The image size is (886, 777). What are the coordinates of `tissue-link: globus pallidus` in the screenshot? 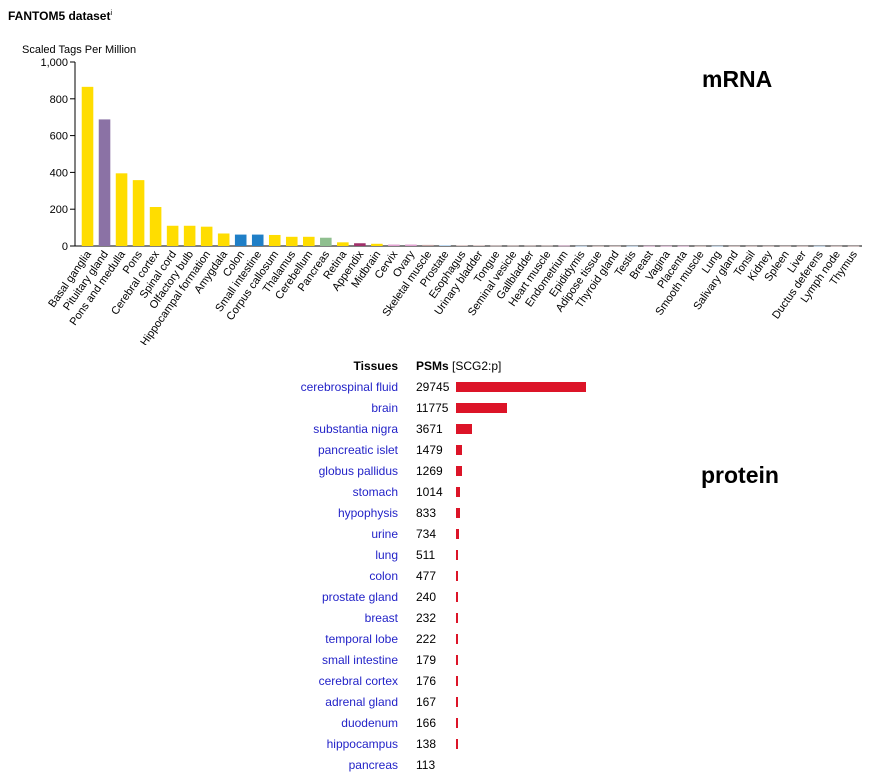 It's located at (358, 471).